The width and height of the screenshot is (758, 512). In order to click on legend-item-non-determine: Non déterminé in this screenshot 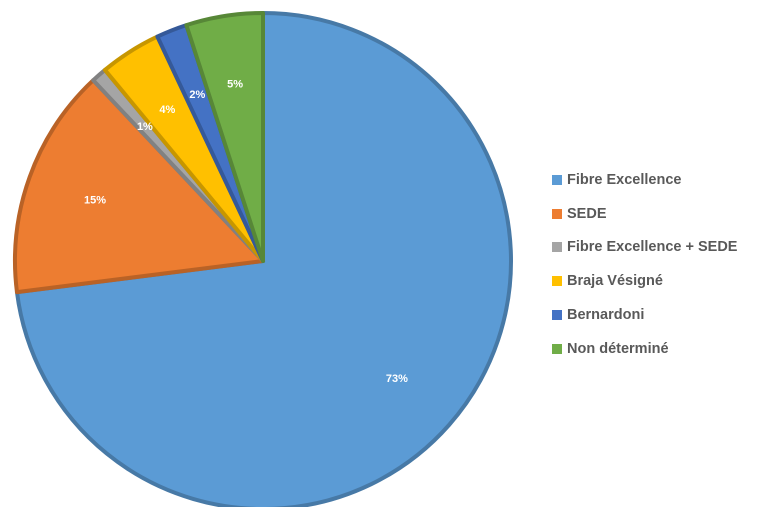, I will do `click(654, 349)`.